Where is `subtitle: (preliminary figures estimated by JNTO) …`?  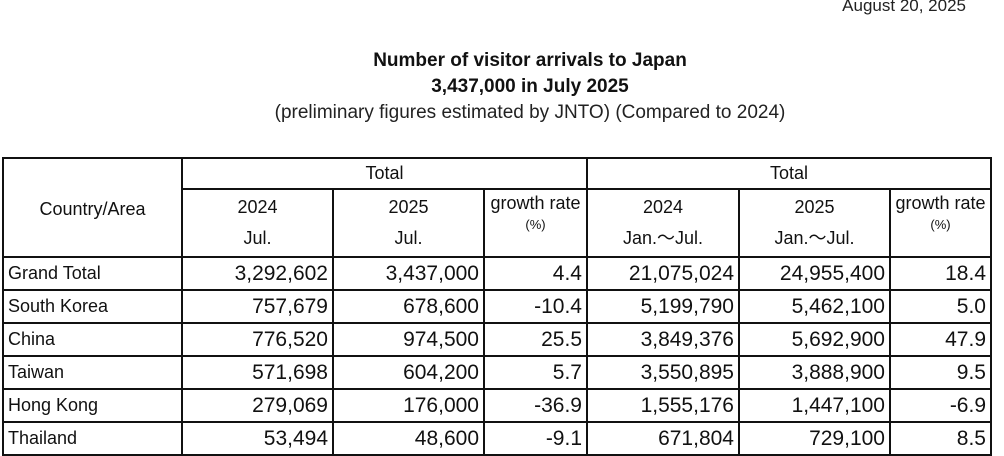 subtitle: (preliminary figures estimated by JNTO) … is located at coordinates (530, 112).